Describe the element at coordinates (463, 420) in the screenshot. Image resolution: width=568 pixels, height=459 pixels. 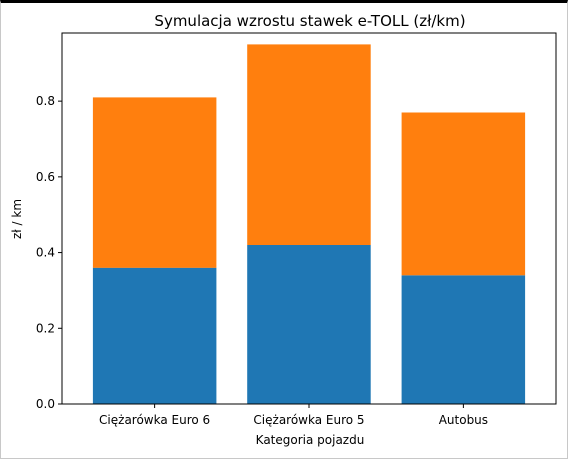
I see `x-tick-label: Autobus` at that location.